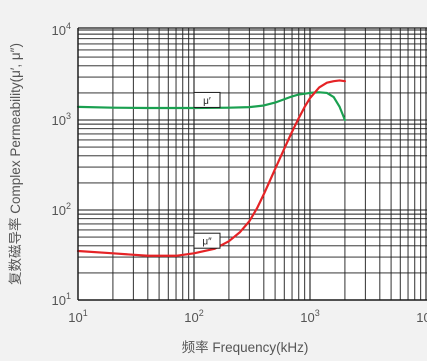  I want to click on series-label-text: μ″, so click(207, 242).